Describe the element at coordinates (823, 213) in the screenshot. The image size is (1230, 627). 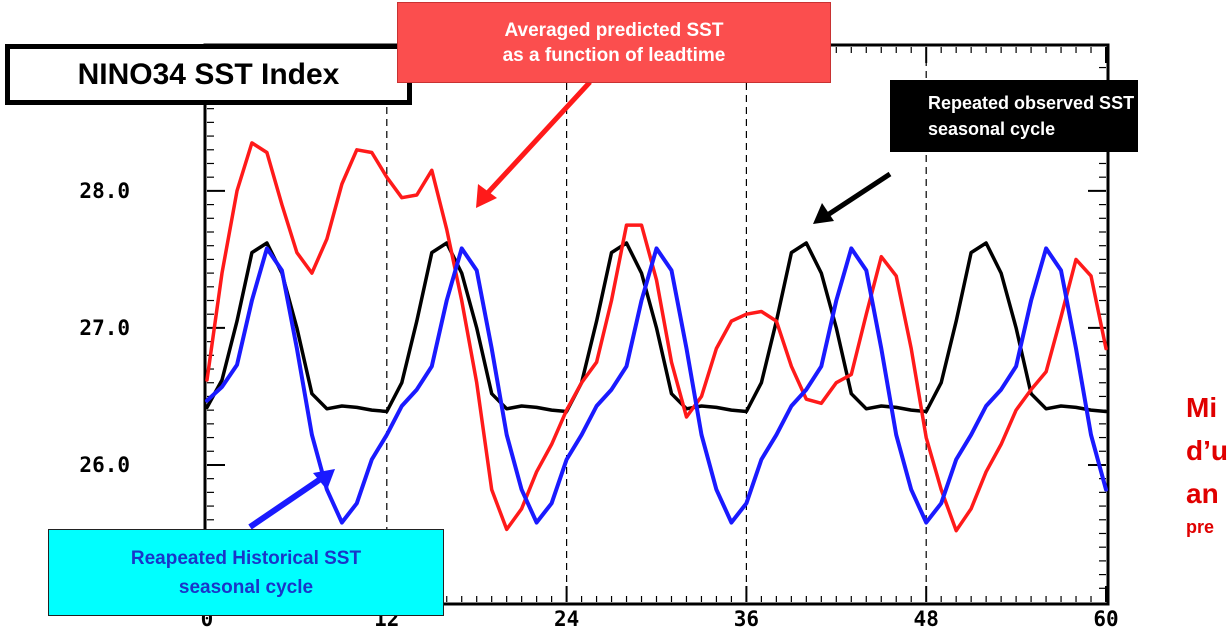
I see `observed-arrow-head` at that location.